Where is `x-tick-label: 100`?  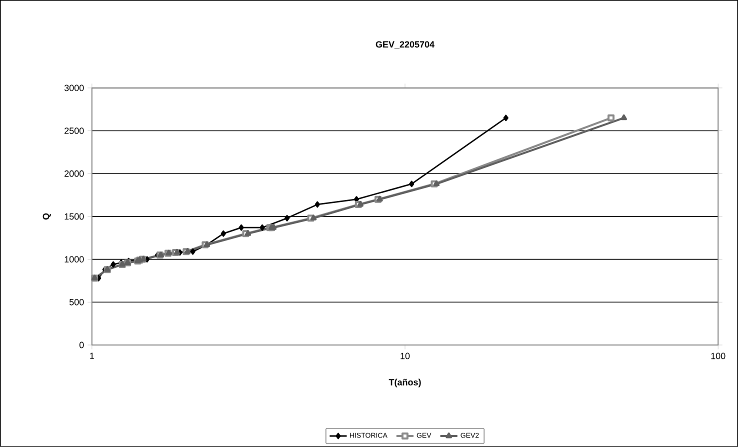
x-tick-label: 100 is located at coordinates (718, 356).